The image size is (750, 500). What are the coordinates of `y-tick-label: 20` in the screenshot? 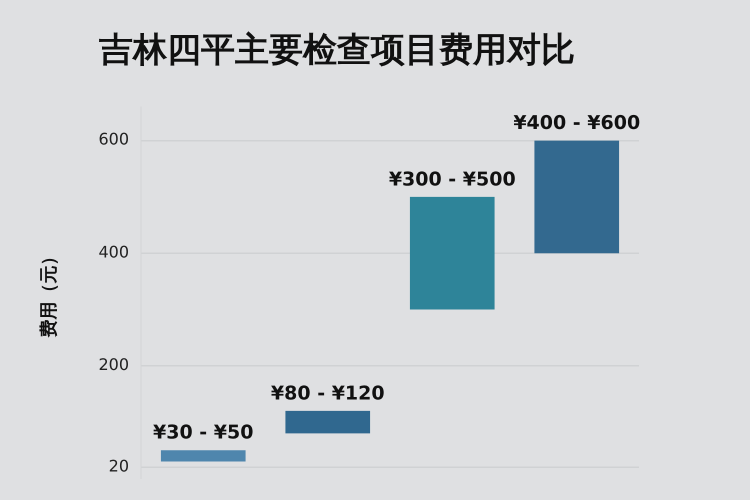 It's located at (118, 466).